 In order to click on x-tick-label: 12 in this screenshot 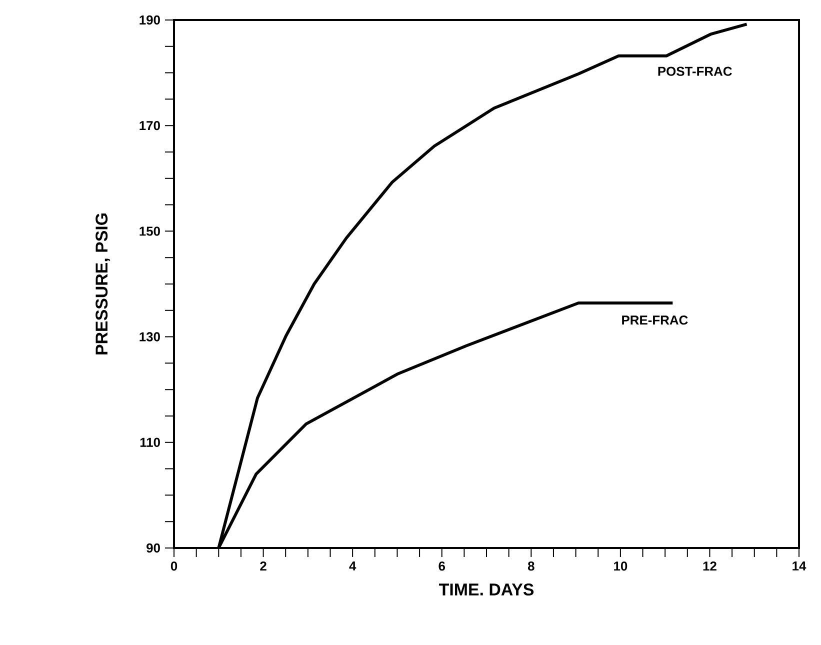, I will do `click(709, 566)`.